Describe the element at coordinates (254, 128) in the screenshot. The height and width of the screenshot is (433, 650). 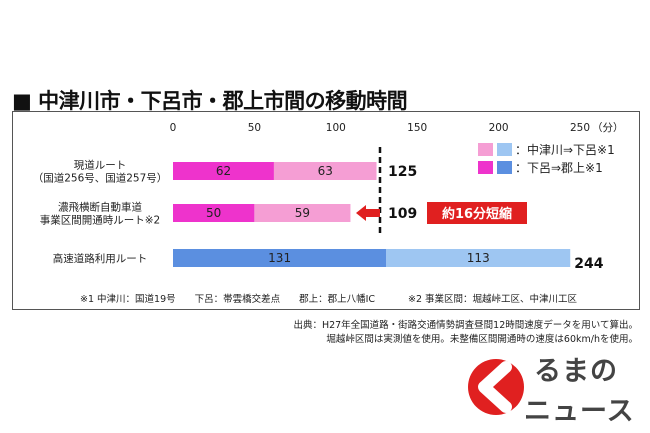
I see `x-tick-label: 50` at that location.